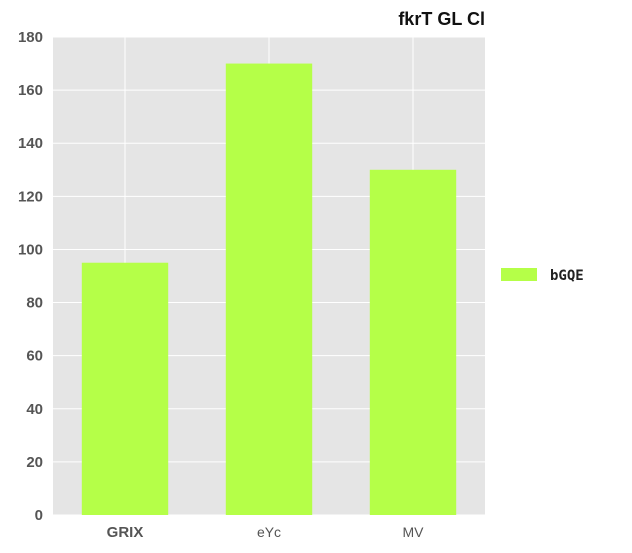 The image size is (632, 553). Describe the element at coordinates (30, 37) in the screenshot. I see `y-tick-label: 180` at that location.